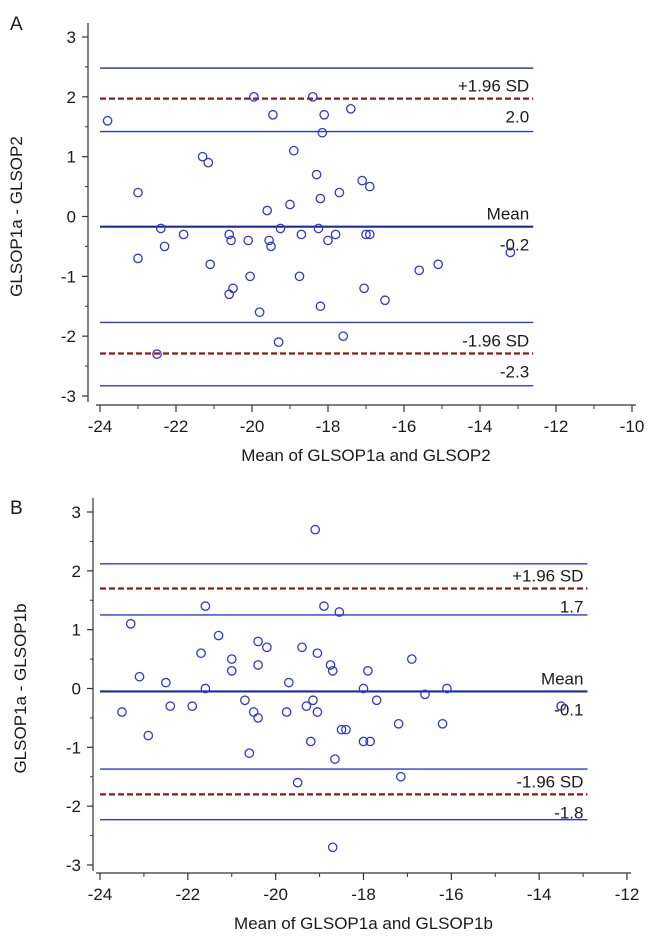 This screenshot has width=662, height=942. What do you see at coordinates (518, 117) in the screenshot?
I see `upper-loa-value: 2.0` at bounding box center [518, 117].